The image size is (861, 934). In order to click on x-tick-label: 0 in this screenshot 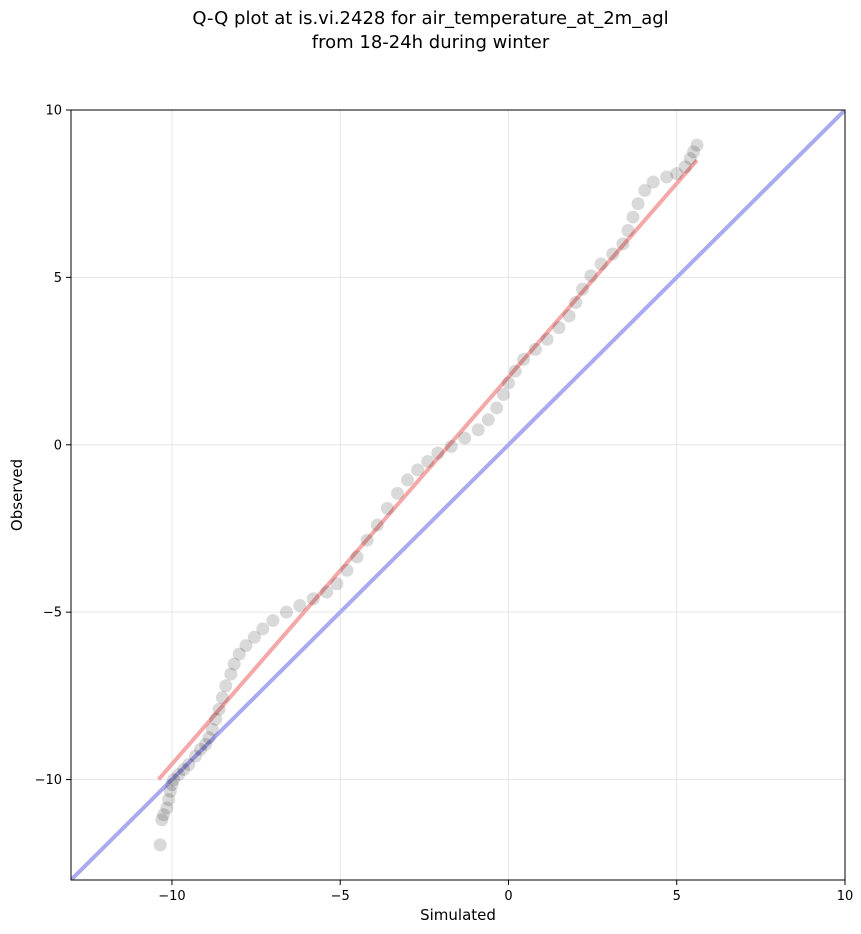, I will do `click(508, 896)`.